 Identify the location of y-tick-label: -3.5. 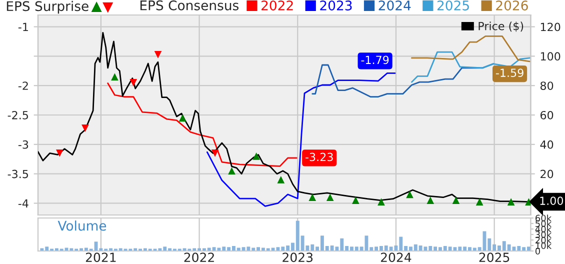
(18, 174).